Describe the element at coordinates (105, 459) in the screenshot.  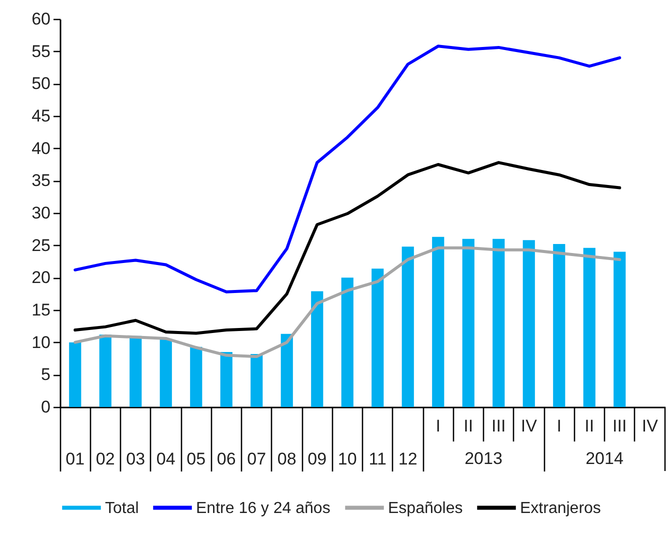
I see `x-tick-label: 02` at that location.